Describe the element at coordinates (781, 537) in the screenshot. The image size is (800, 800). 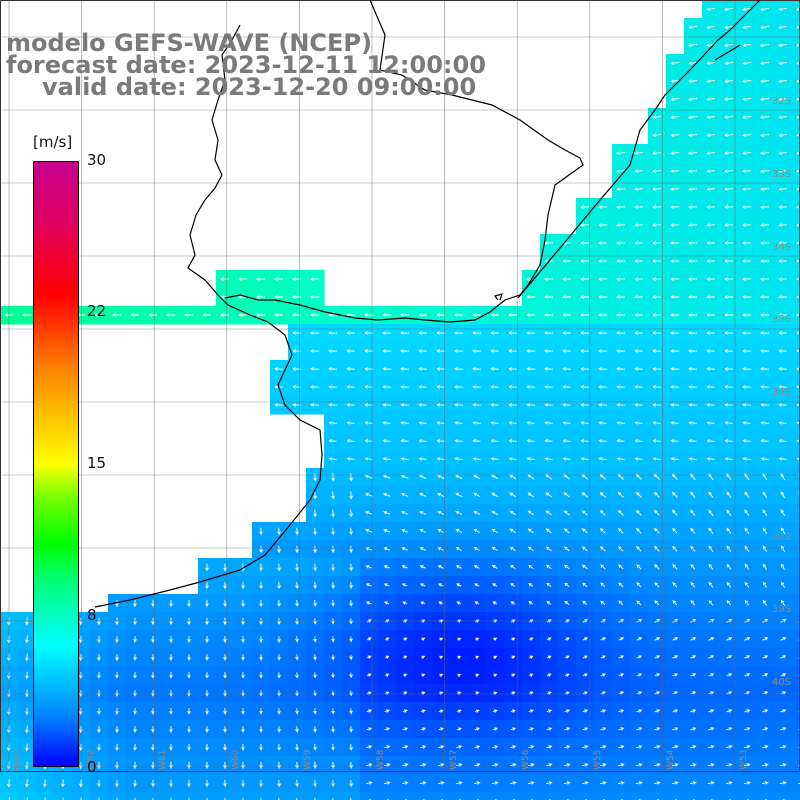
I see `lat-label: 38S` at that location.